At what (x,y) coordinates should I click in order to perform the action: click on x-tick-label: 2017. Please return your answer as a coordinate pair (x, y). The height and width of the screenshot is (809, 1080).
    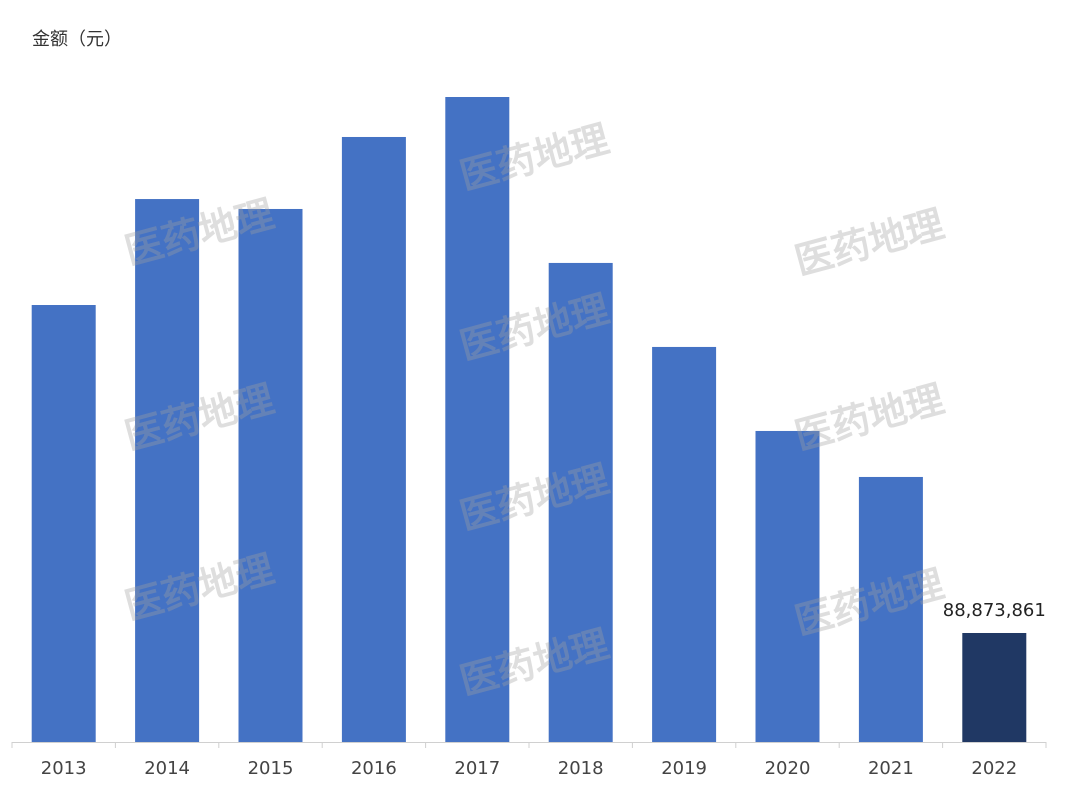
    Looking at the image, I should click on (477, 768).